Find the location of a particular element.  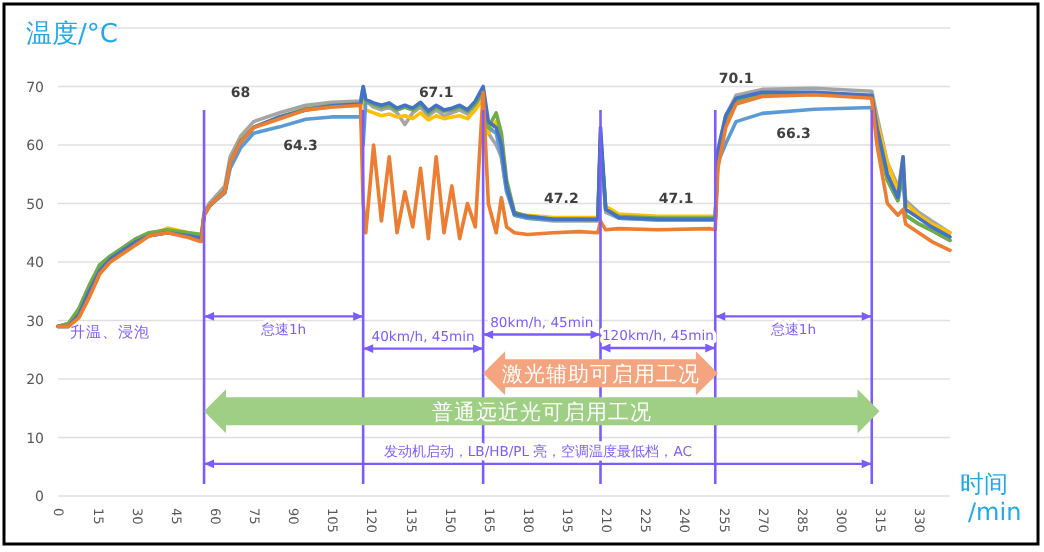

x-axis-title: 时间 /min is located at coordinates (991, 498).